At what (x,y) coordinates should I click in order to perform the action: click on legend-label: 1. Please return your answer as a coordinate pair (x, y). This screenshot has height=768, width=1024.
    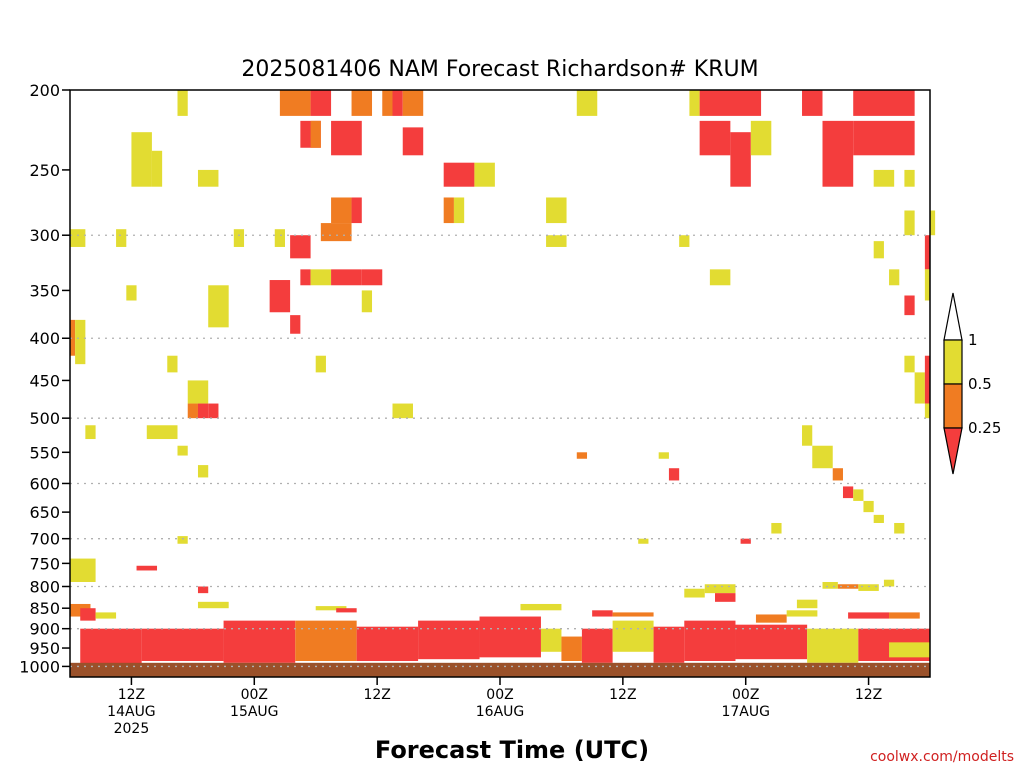
    Looking at the image, I should click on (973, 340).